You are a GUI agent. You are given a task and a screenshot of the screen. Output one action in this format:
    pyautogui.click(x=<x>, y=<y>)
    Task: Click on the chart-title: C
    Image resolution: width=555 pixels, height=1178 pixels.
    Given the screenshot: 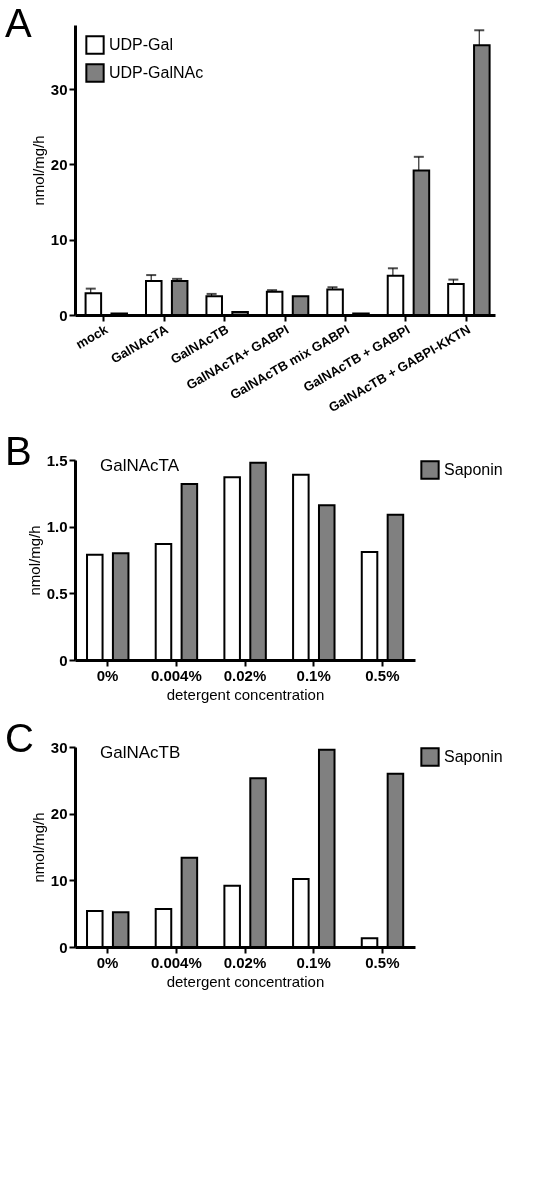 What is the action you would take?
    pyautogui.click(x=19, y=738)
    